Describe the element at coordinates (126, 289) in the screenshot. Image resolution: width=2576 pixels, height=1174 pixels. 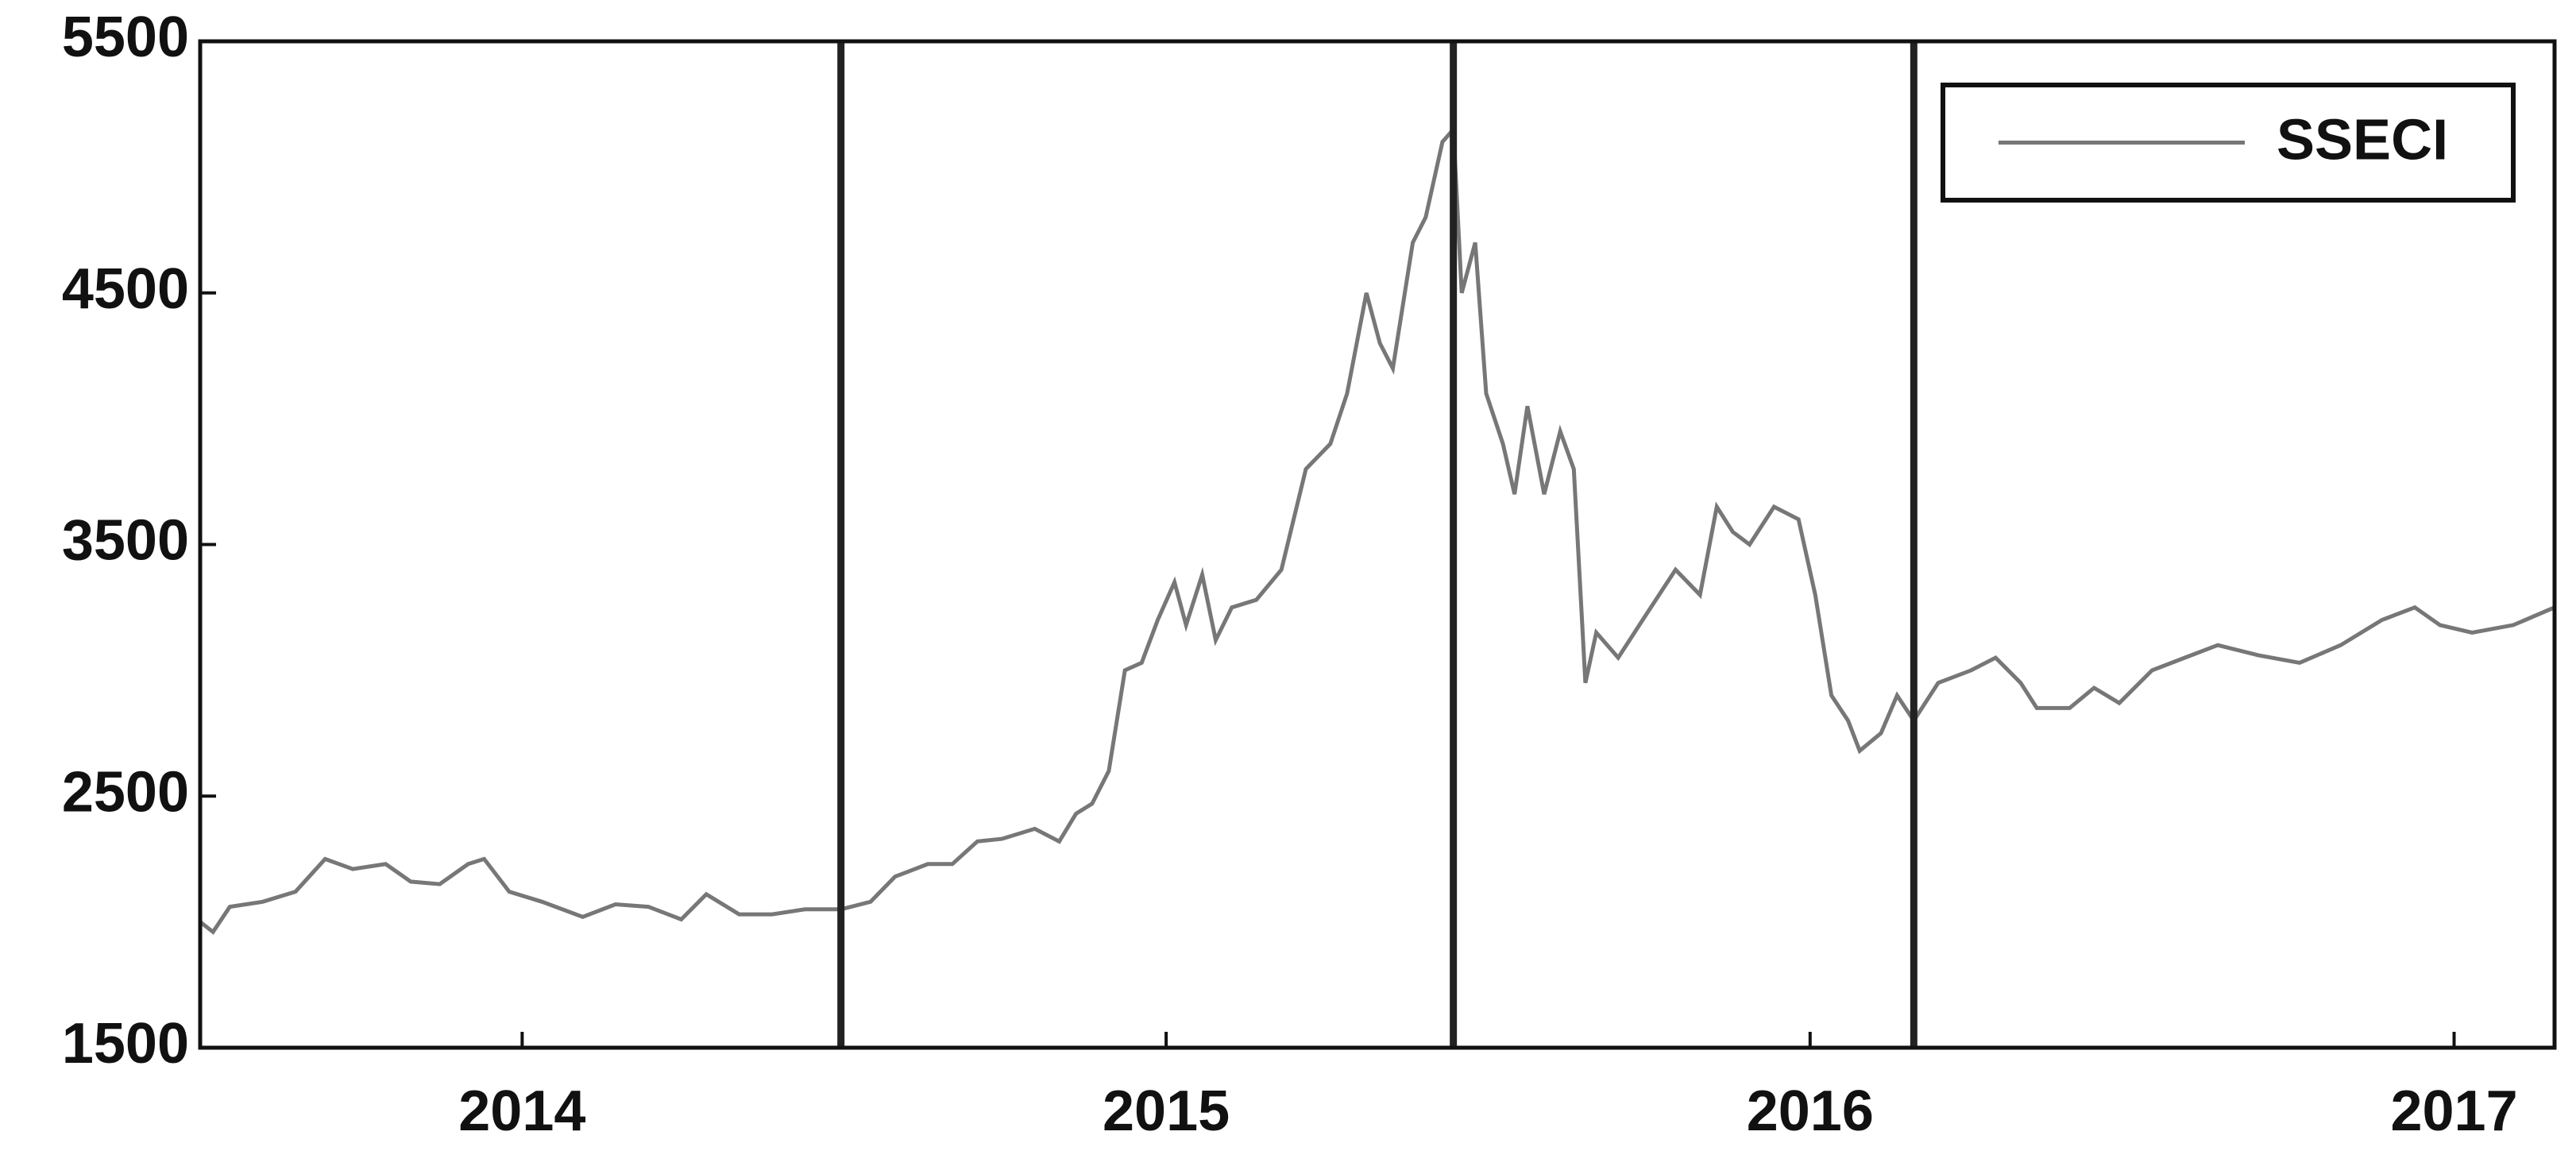
I see `y-tick-label: 4500` at that location.